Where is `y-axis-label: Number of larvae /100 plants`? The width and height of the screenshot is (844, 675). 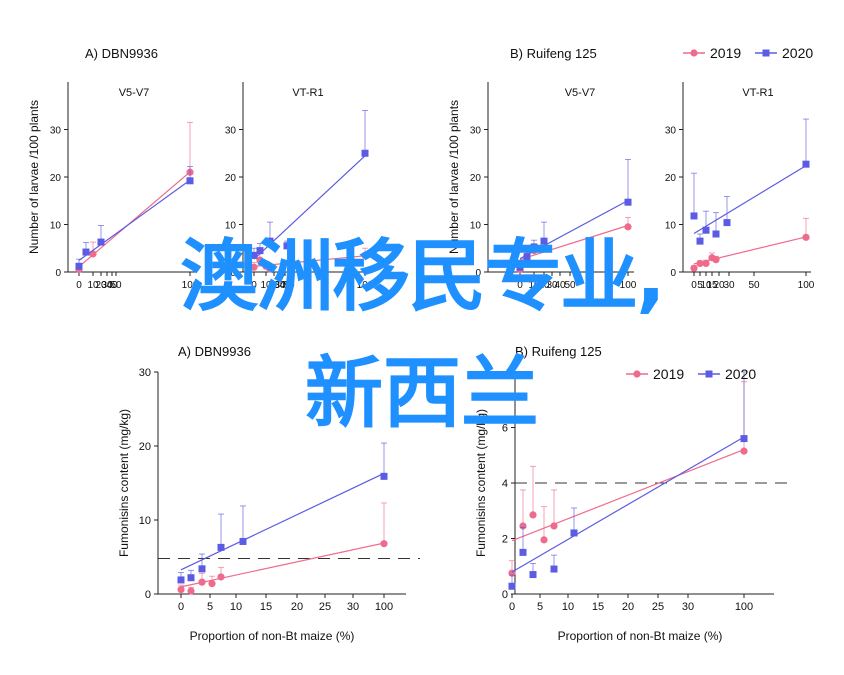
y-axis-label: Number of larvae /100 plants is located at coordinates (34, 177).